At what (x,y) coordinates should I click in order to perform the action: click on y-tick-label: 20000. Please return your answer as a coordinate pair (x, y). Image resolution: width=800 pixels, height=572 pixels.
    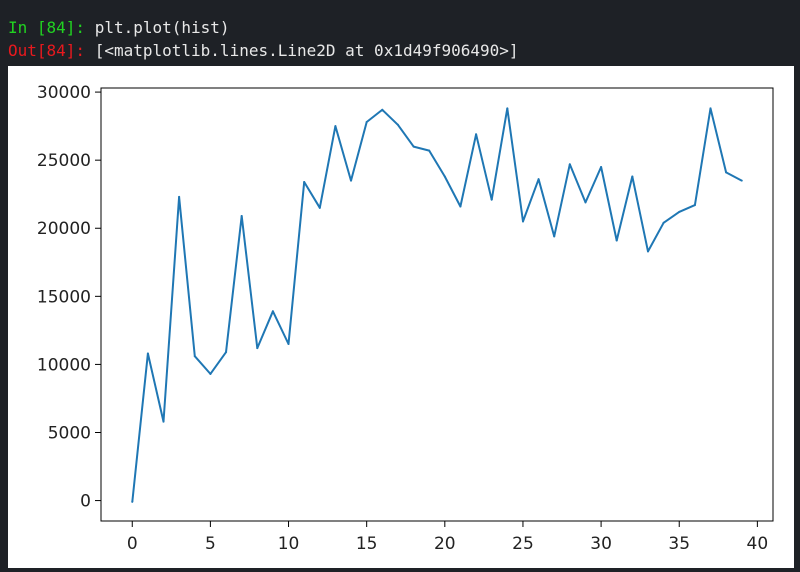
    Looking at the image, I should click on (64, 229).